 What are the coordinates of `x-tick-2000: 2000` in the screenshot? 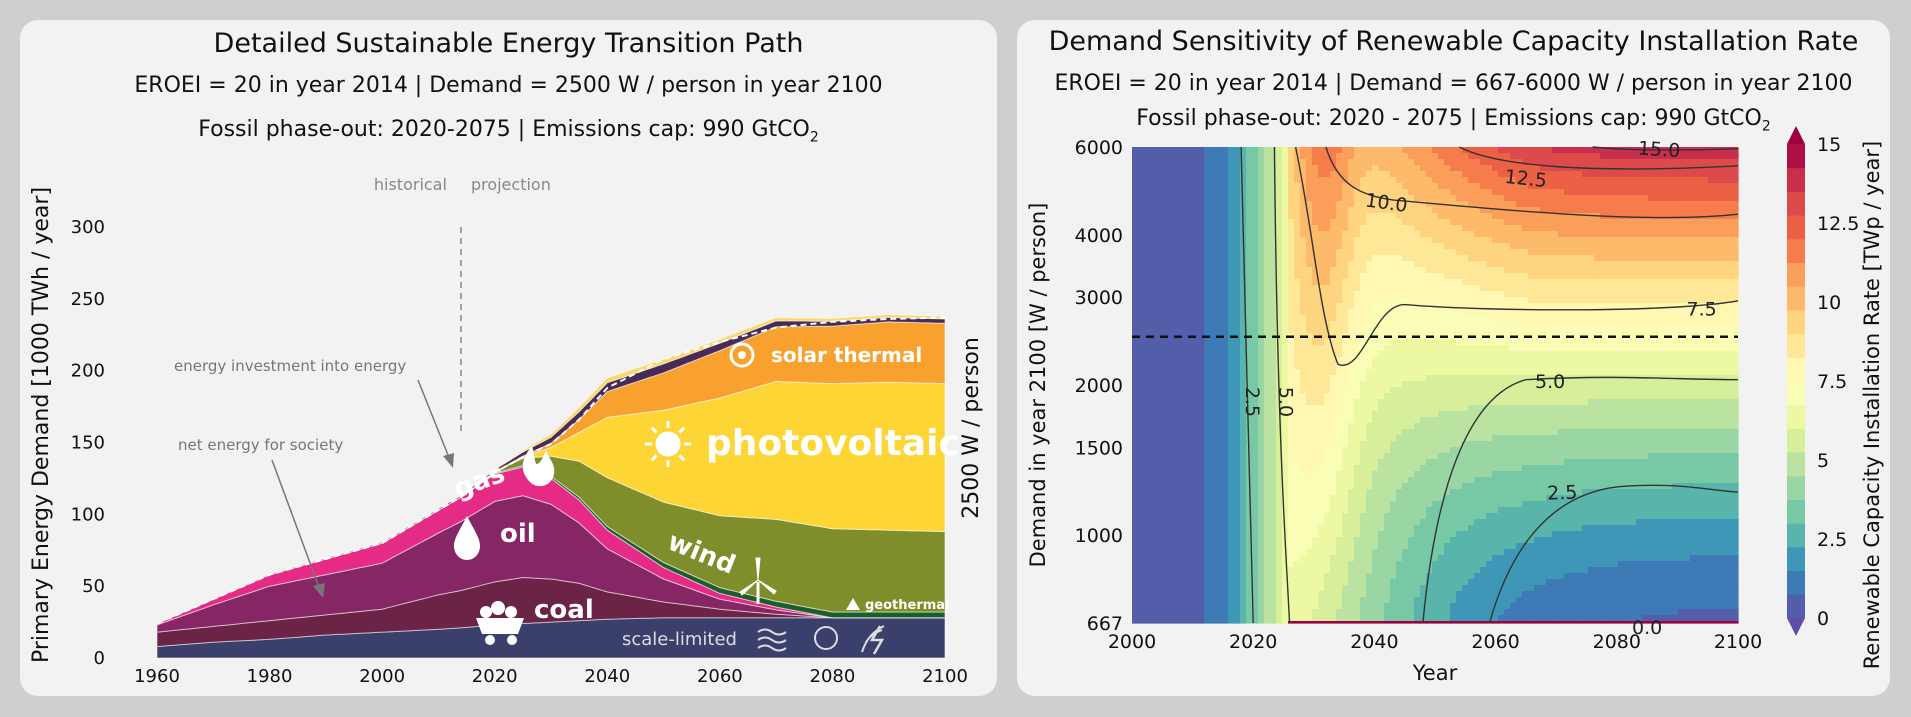 It's located at (382, 676).